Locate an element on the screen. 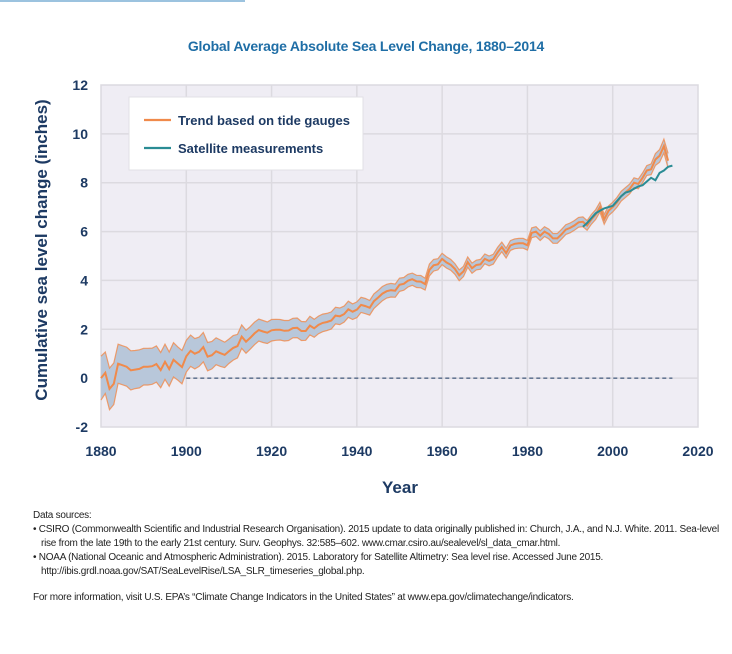 The width and height of the screenshot is (732, 654). x-tick-label: 1920 is located at coordinates (271, 451).